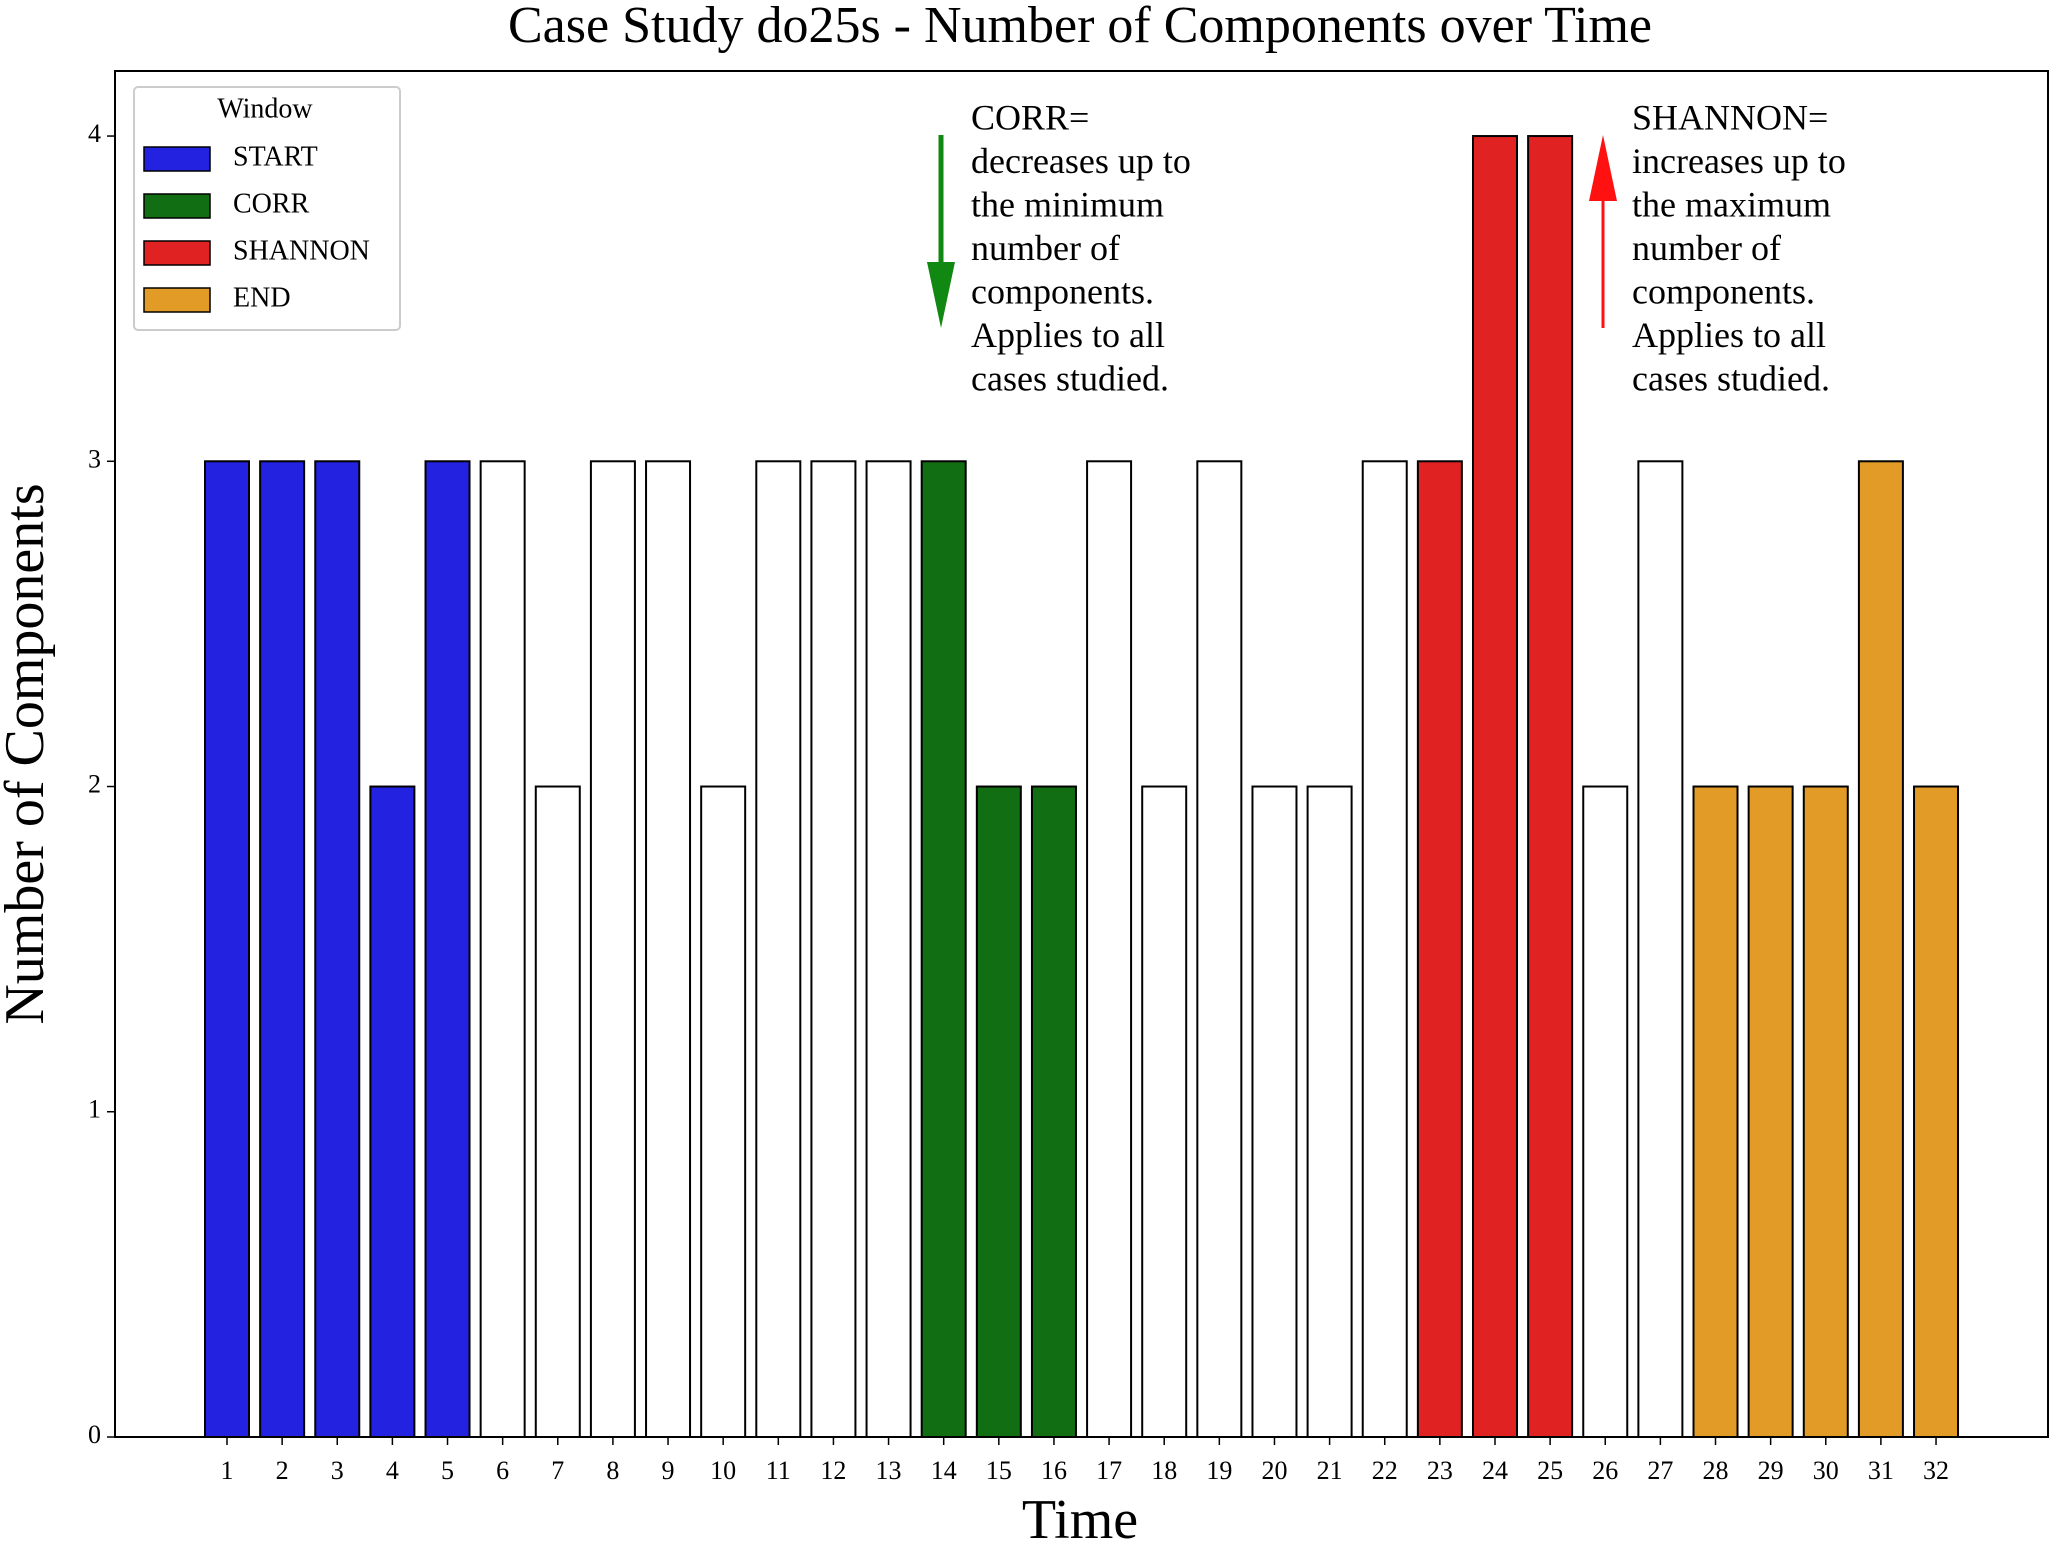 The image size is (2056, 1553). Describe the element at coordinates (1080, 1520) in the screenshot. I see `x-axis-label: Time` at that location.